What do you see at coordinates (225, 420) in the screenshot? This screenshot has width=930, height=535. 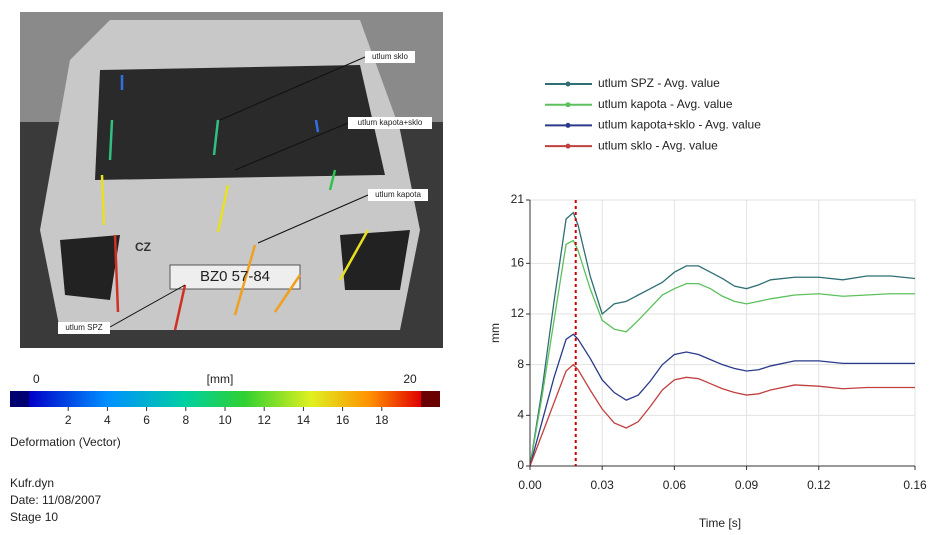 I see `colorbar-tick-label: 10` at bounding box center [225, 420].